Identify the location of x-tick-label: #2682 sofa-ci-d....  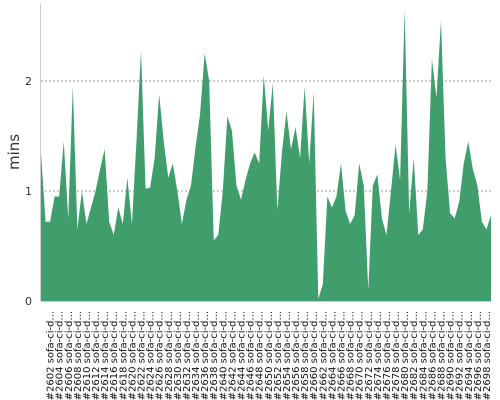
(414, 355).